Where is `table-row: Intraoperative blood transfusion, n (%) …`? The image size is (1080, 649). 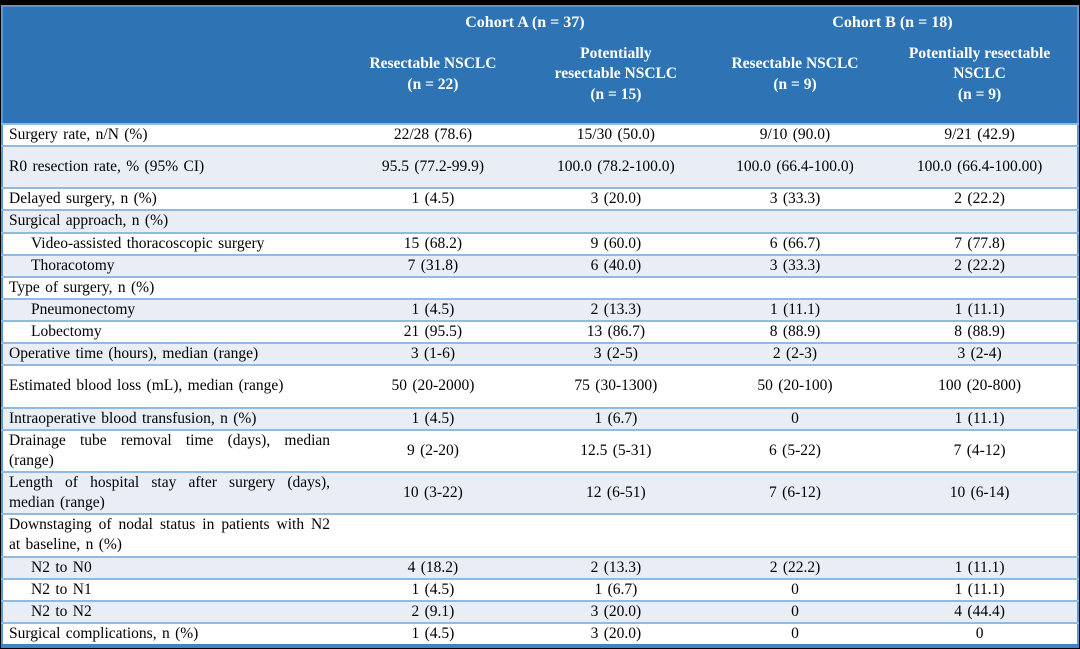
table-row: Intraoperative blood transfusion, n (%) … is located at coordinates (540, 418).